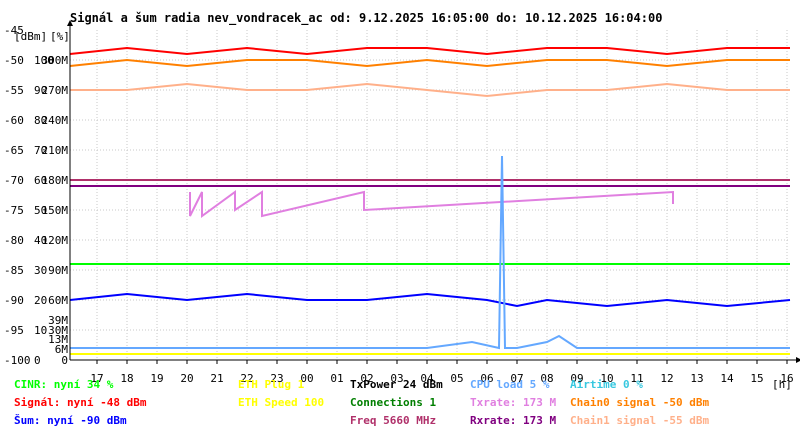  What do you see at coordinates (14, 90) in the screenshot?
I see `y-tick-label-dbm: -55` at bounding box center [14, 90].